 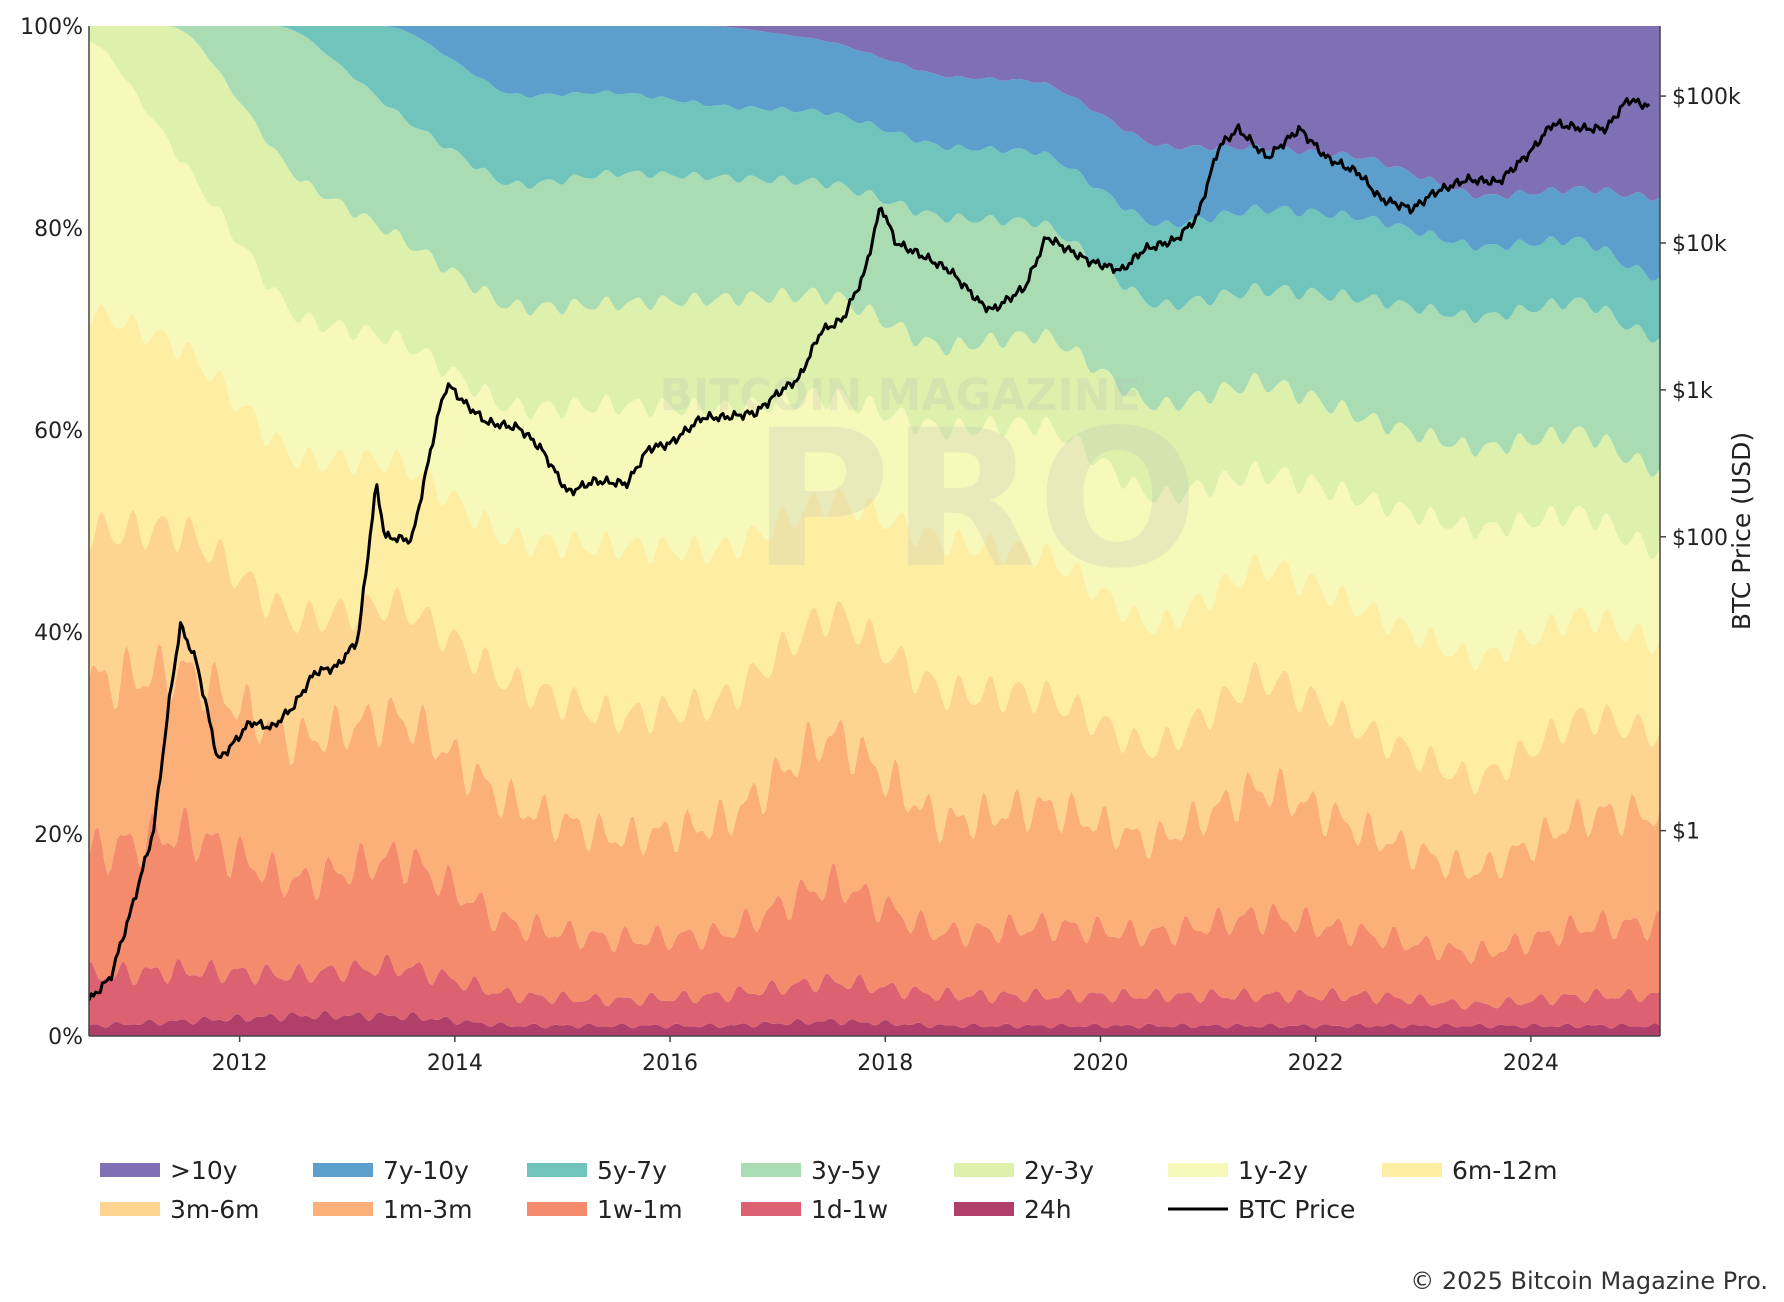 What do you see at coordinates (640, 1209) in the screenshot?
I see `legend-label: 1w-1m` at bounding box center [640, 1209].